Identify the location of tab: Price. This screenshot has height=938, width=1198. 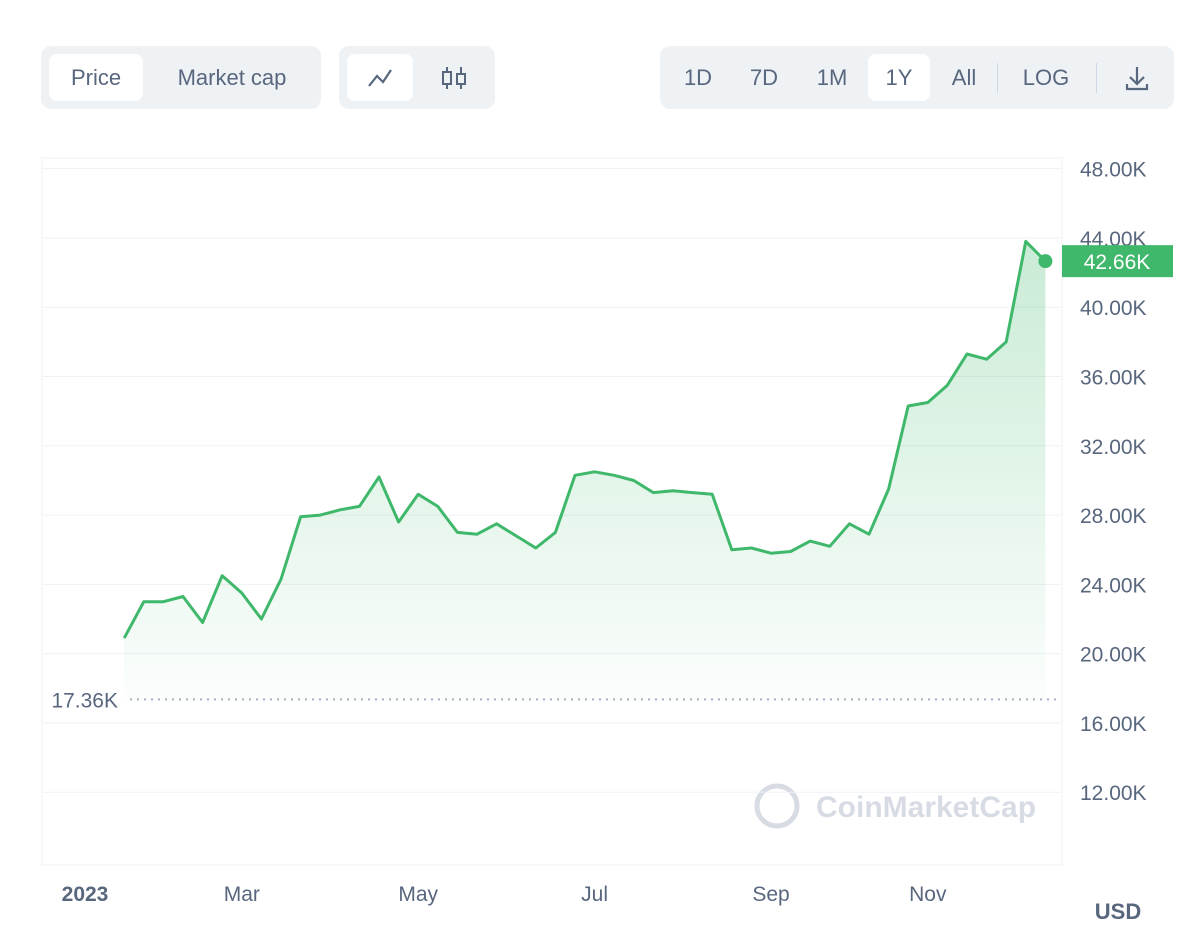
(96, 77).